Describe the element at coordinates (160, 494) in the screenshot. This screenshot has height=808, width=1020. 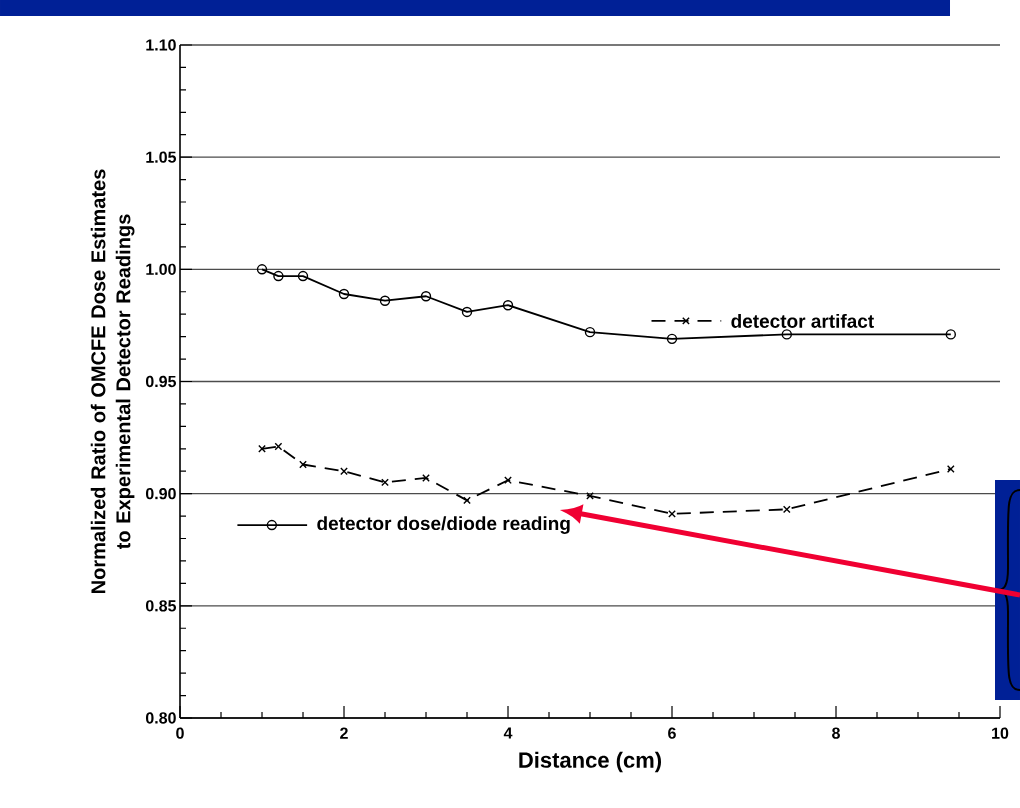
I see `y-tick-label: 0.90` at that location.